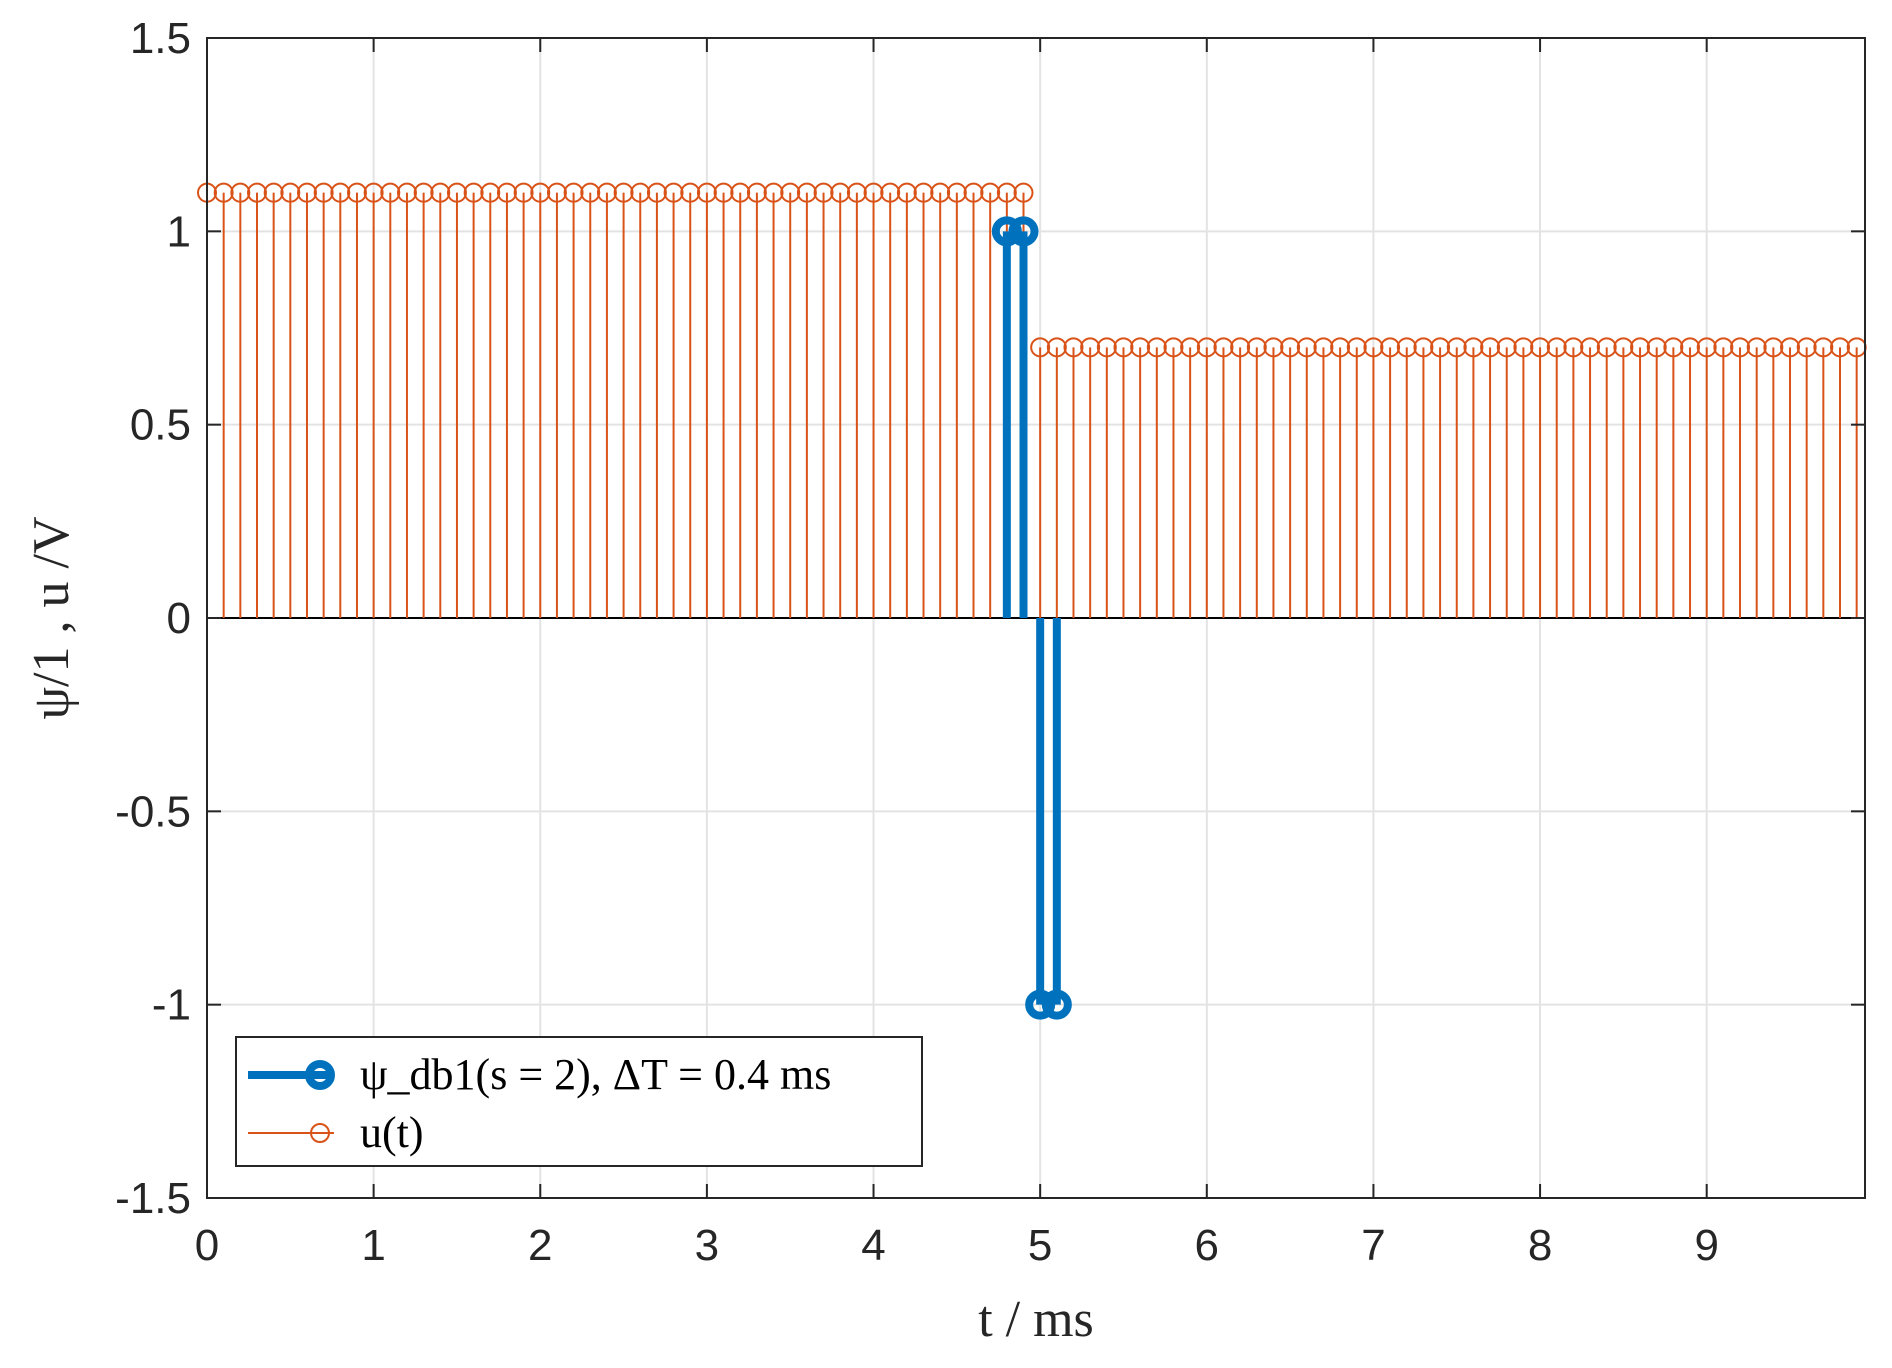 This screenshot has height=1368, width=1892. I want to click on legend-label-u: u(t), so click(392, 1132).